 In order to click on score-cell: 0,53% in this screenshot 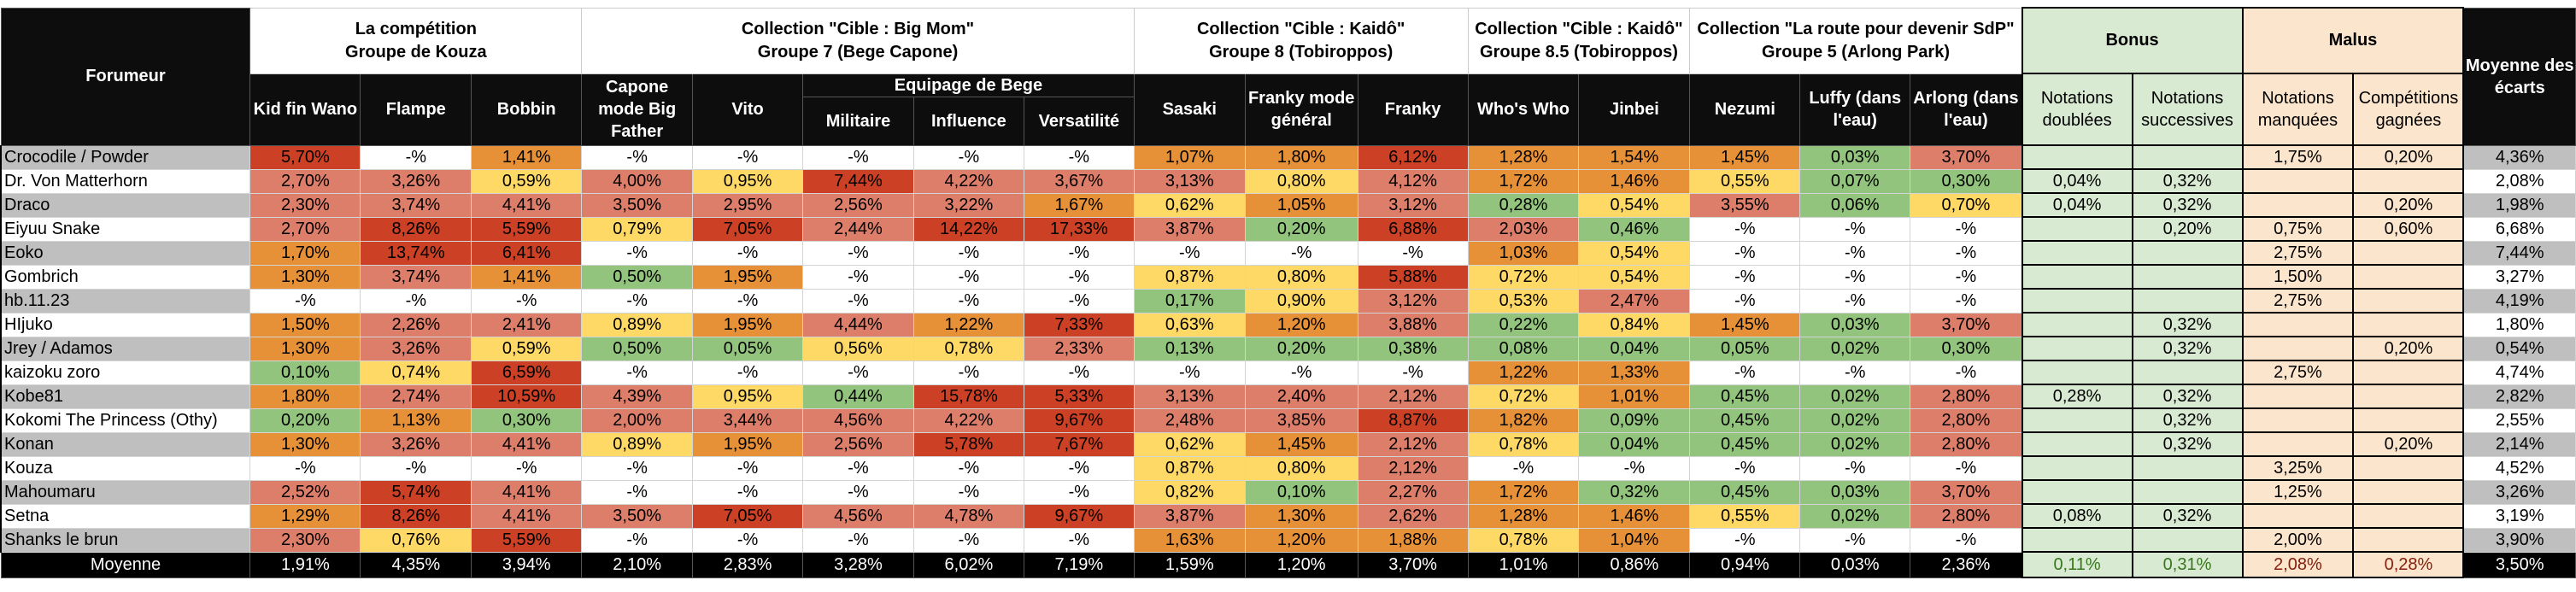, I will do `click(1523, 301)`.